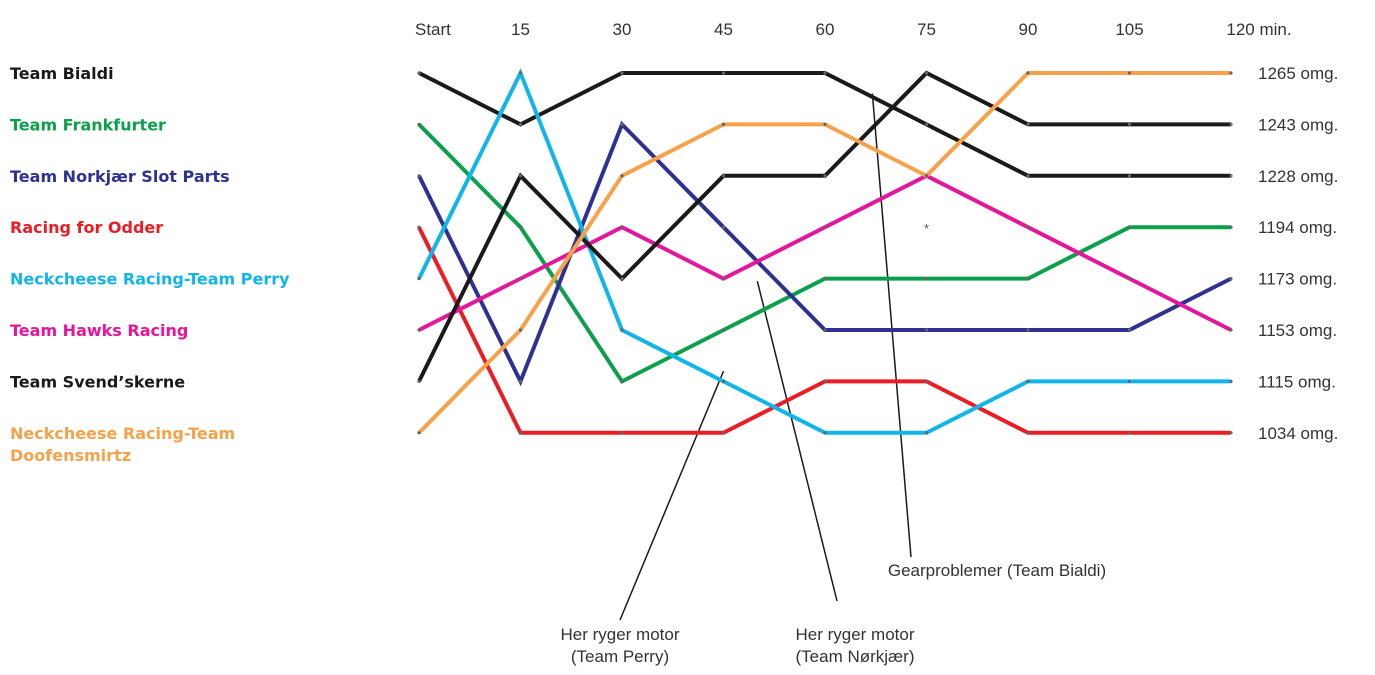 The image size is (1375, 675). What do you see at coordinates (1298, 124) in the screenshot?
I see `total-label: 1243 omg.` at bounding box center [1298, 124].